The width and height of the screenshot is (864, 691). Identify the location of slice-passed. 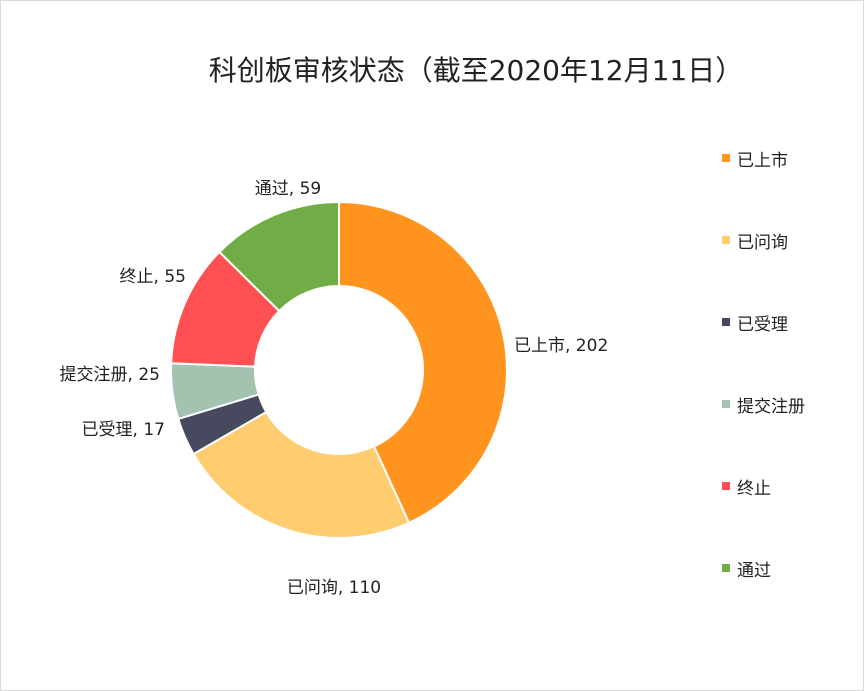
(278, 256).